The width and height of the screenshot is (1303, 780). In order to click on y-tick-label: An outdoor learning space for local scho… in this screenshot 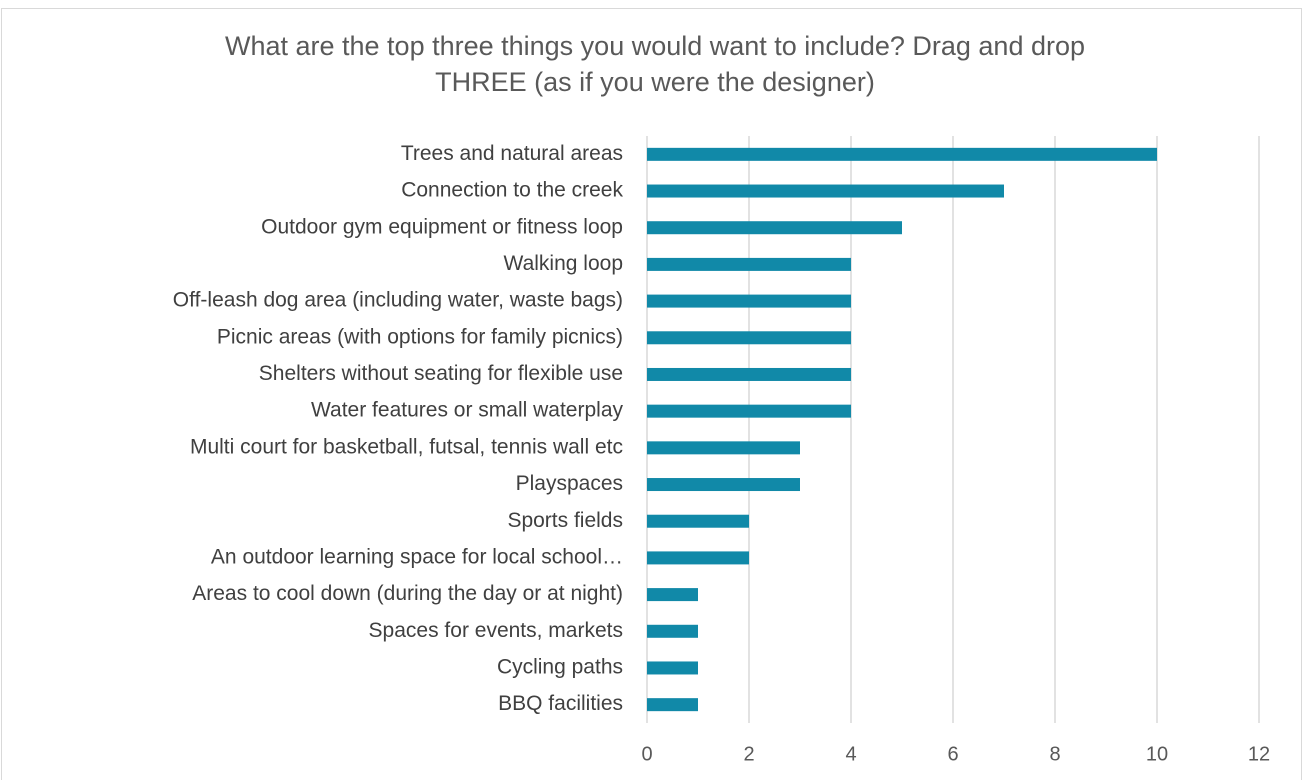, I will do `click(417, 556)`.